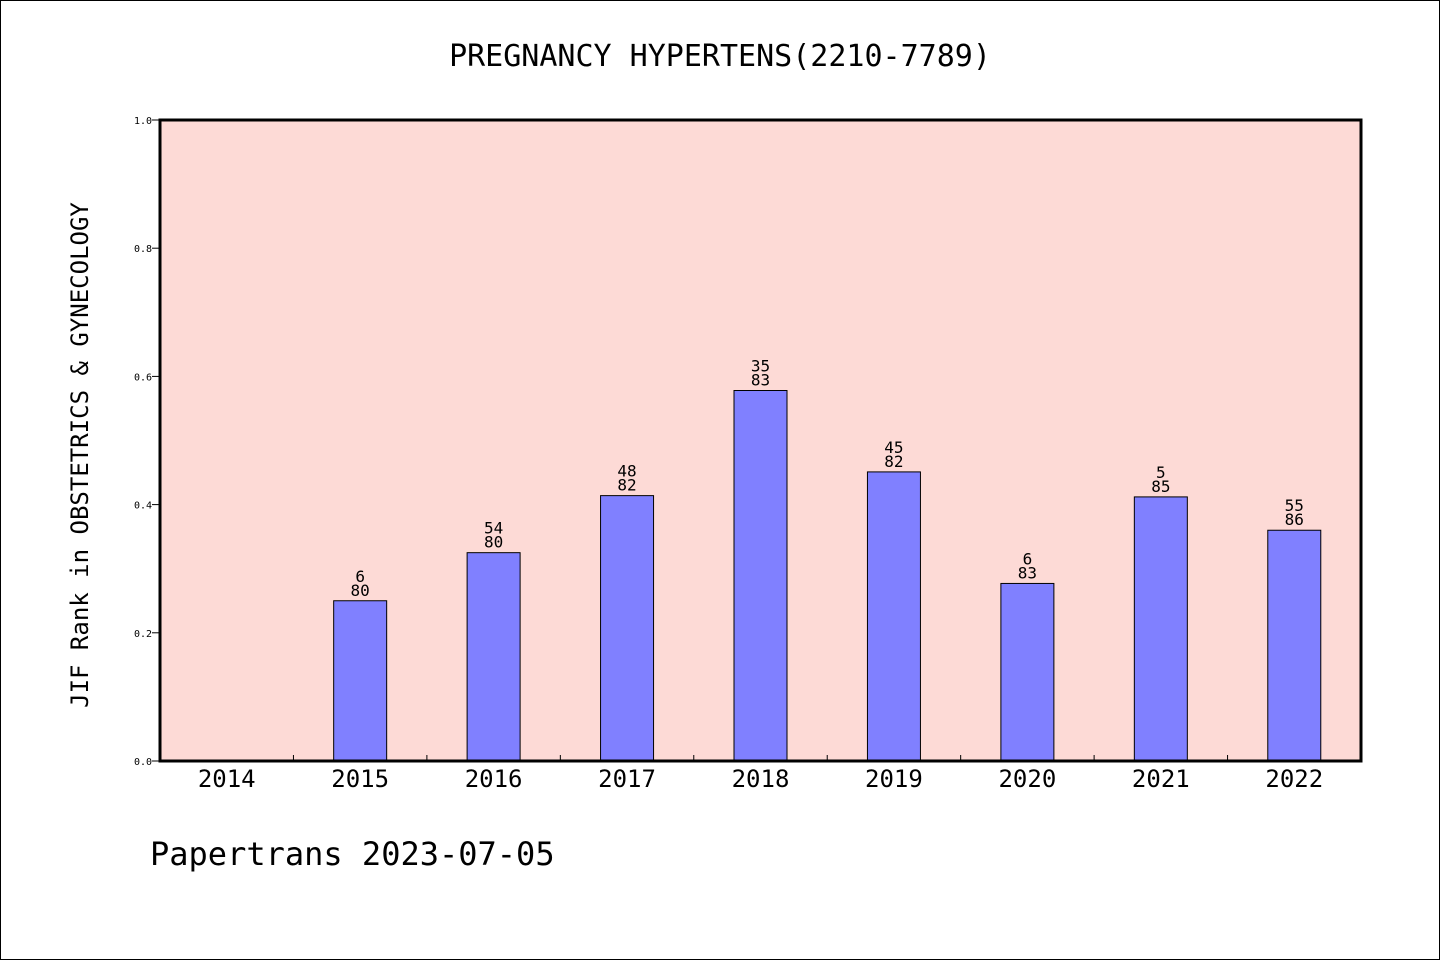  I want to click on bar-label-rank: 45, so click(893, 447).